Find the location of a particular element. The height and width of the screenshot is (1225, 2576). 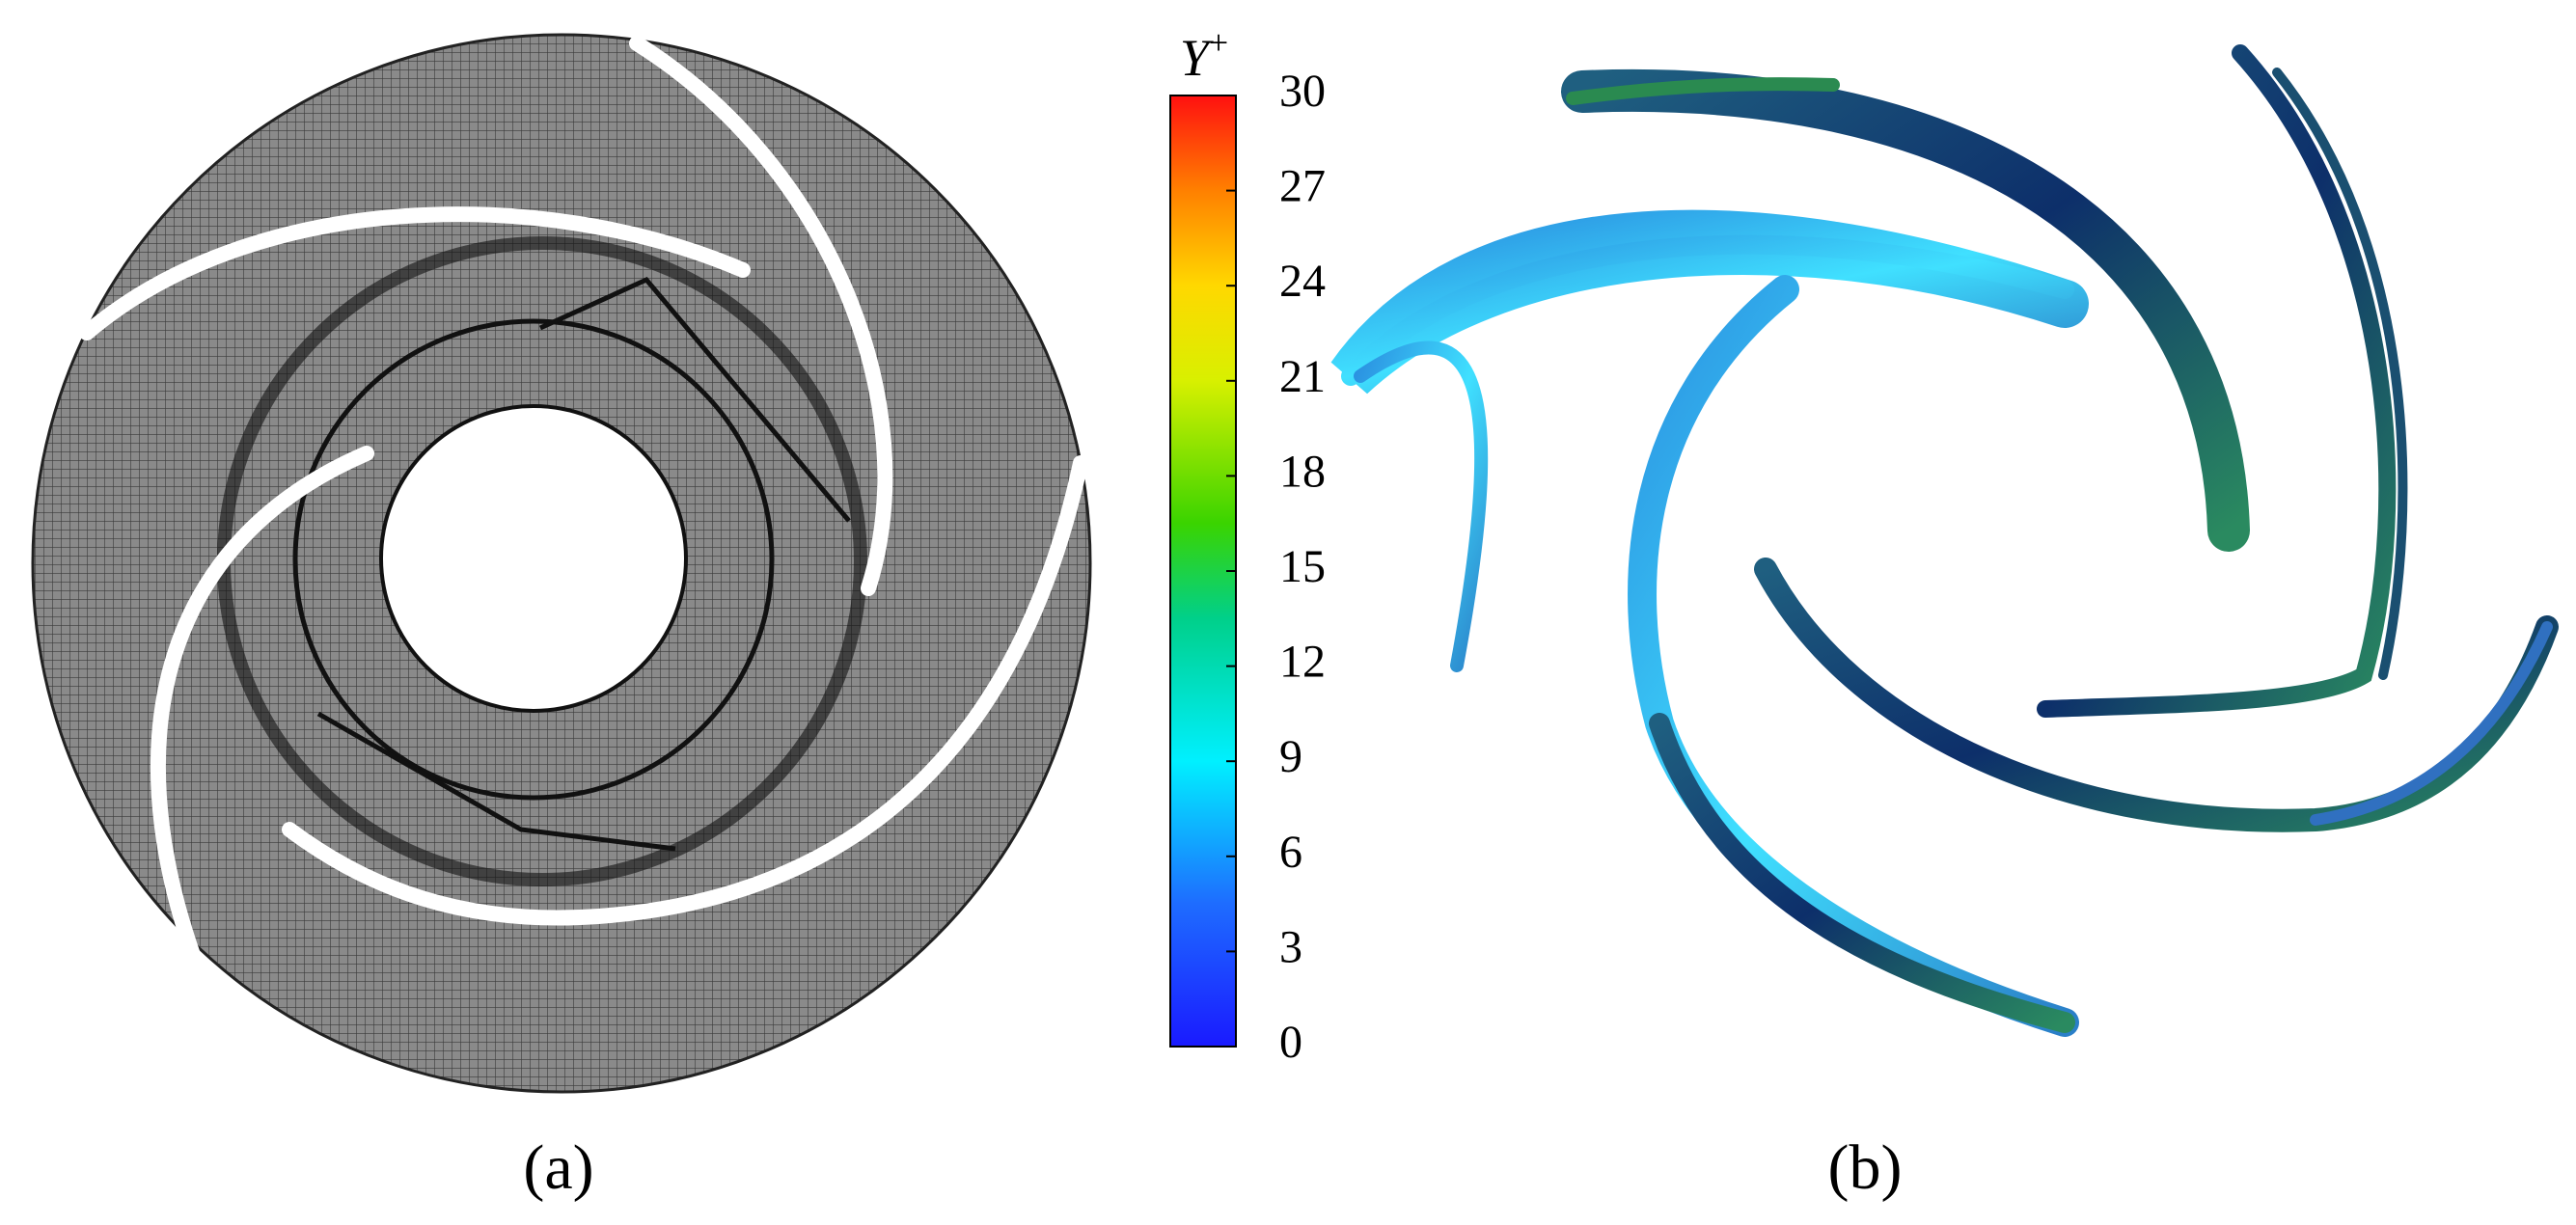

tick-label: 6 is located at coordinates (1290, 852).